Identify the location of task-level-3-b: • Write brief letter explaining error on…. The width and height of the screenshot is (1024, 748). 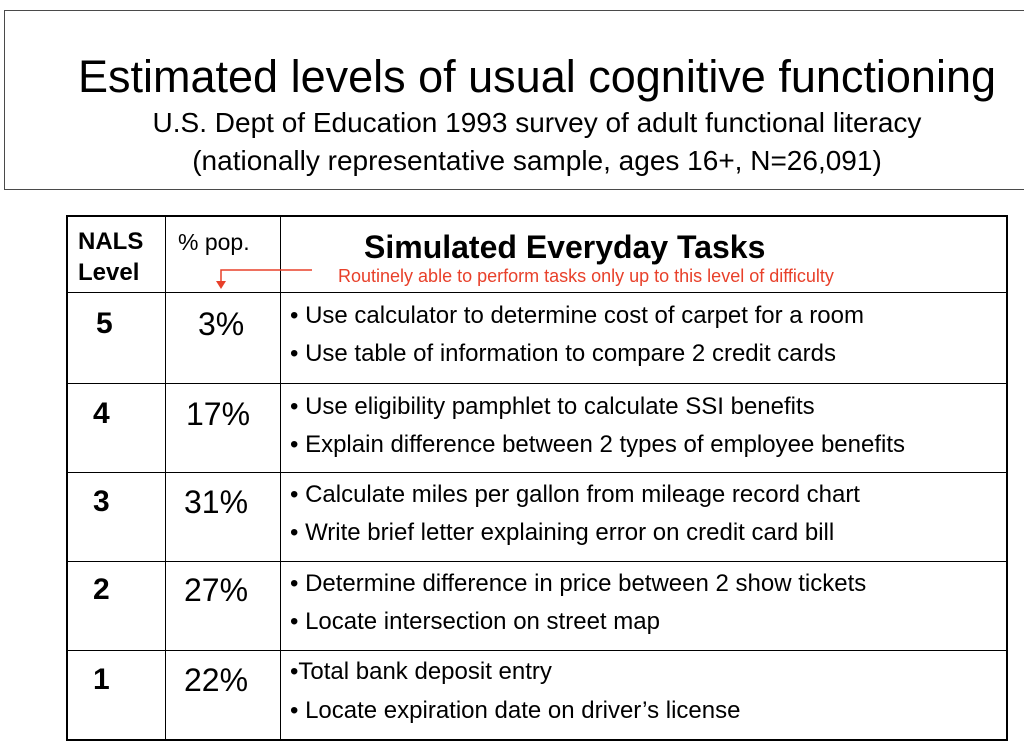
(562, 532).